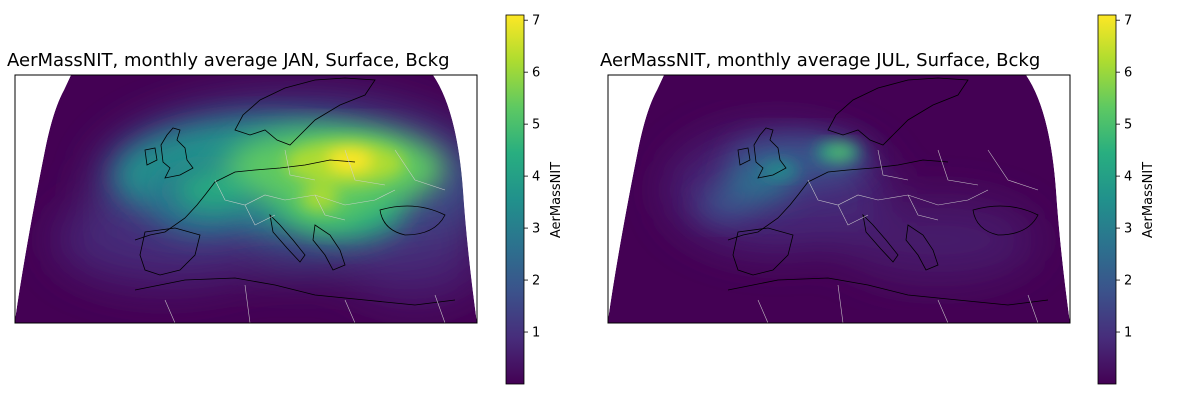  What do you see at coordinates (1128, 333) in the screenshot?
I see `colorbar-tick-label-jul-1: 1` at bounding box center [1128, 333].